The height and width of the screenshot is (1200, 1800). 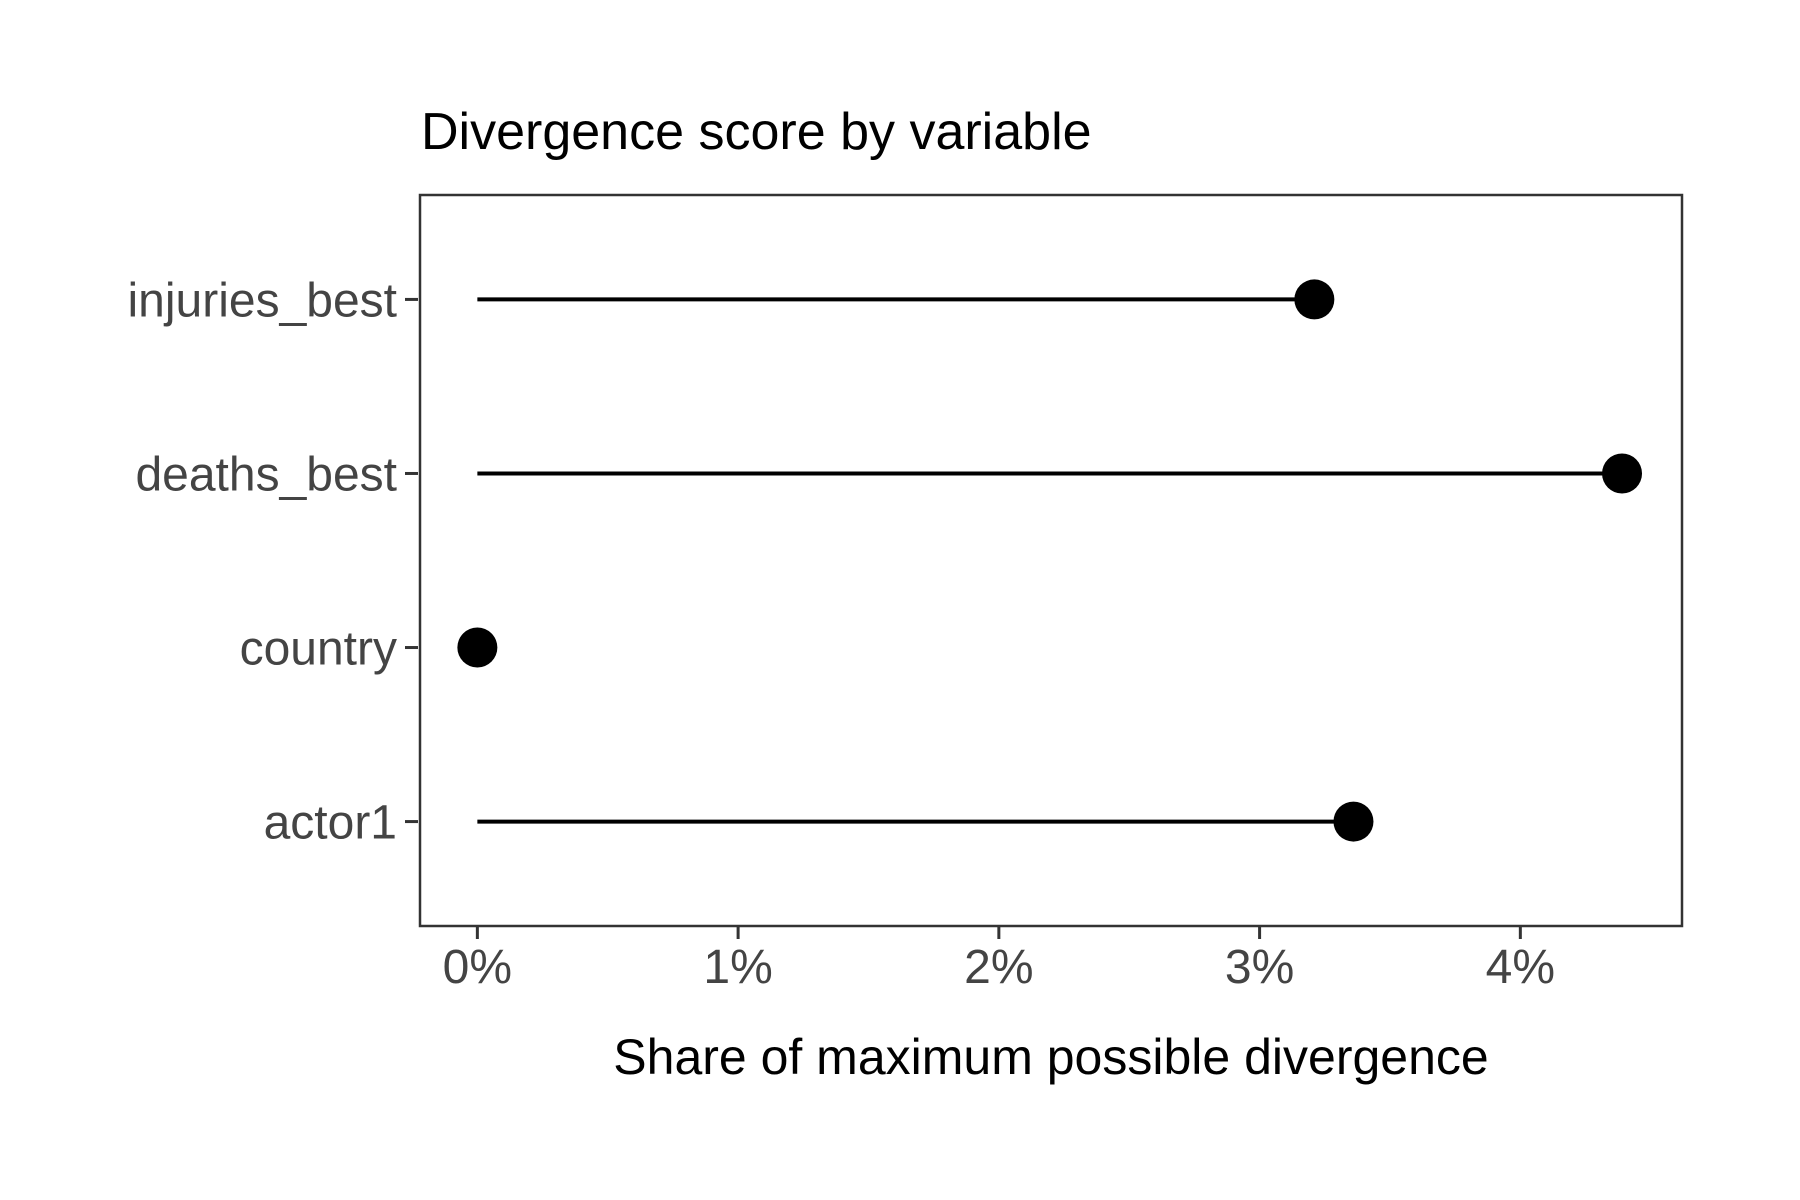 I want to click on x-axis-tick-label: 3%, so click(x=1259, y=967).